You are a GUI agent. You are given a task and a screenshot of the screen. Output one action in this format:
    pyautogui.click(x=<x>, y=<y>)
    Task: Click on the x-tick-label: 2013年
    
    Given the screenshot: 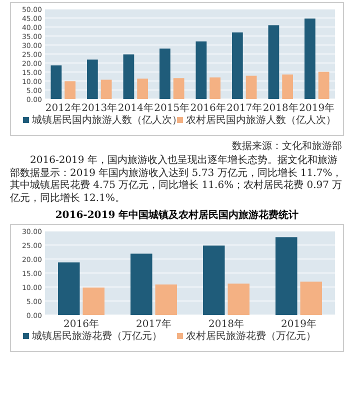 What is the action you would take?
    pyautogui.click(x=100, y=108)
    